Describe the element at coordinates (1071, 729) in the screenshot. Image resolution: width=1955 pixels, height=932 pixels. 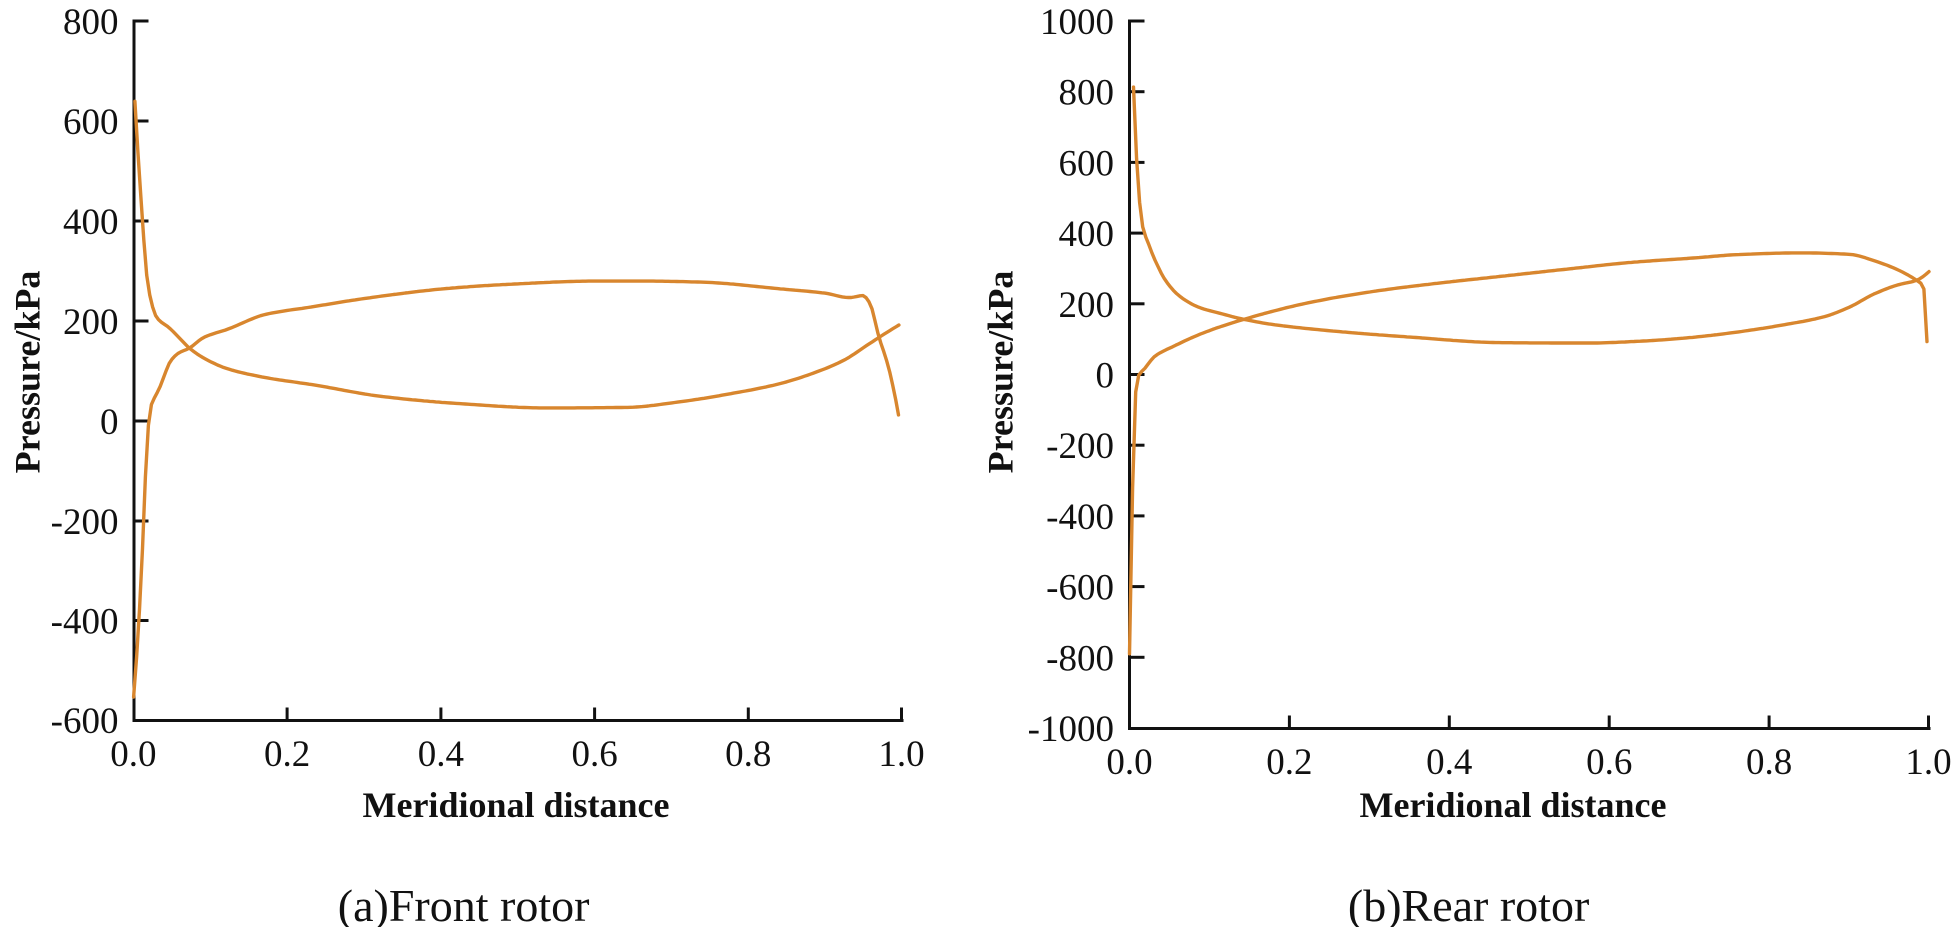
I see `svg-text: -1000` at that location.